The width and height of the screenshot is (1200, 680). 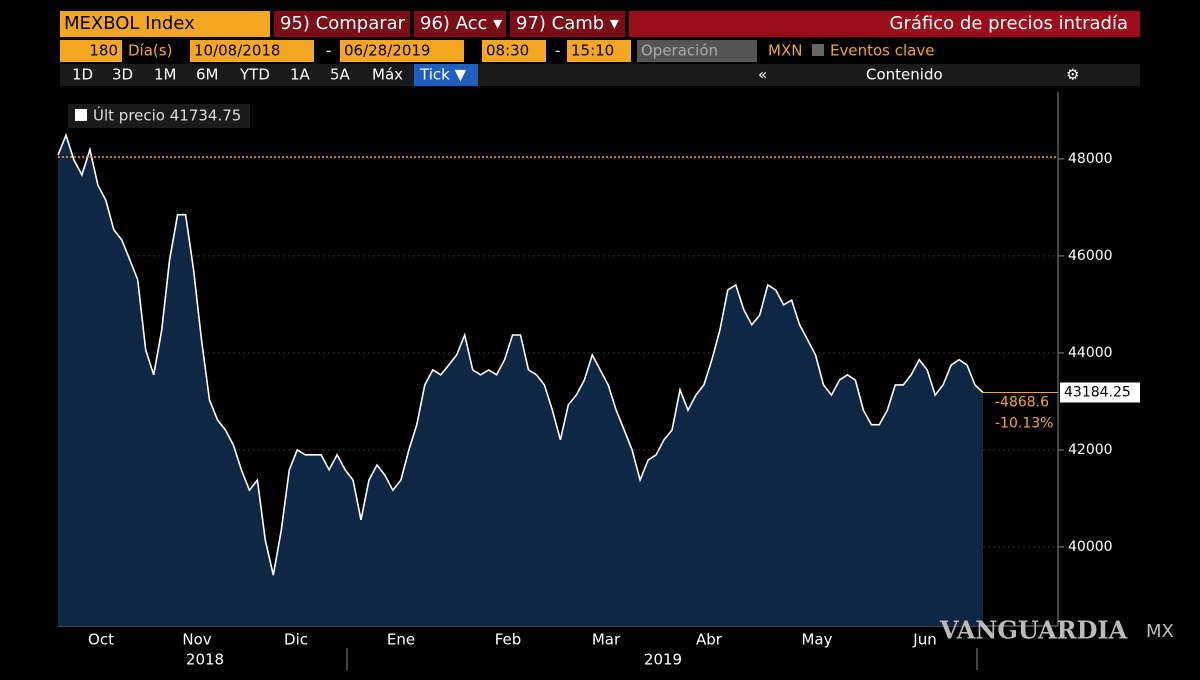 I want to click on settings-icon: ⚙, so click(x=1072, y=75).